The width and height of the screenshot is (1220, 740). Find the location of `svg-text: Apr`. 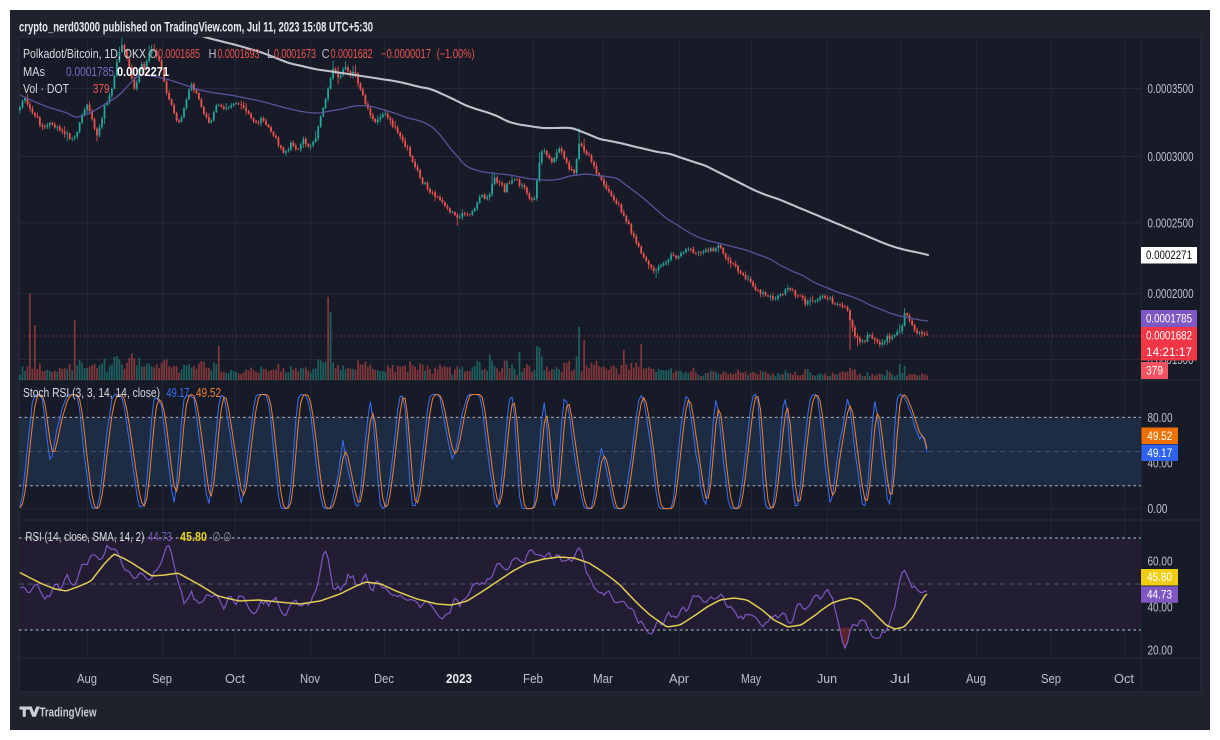

svg-text: Apr is located at coordinates (679, 679).